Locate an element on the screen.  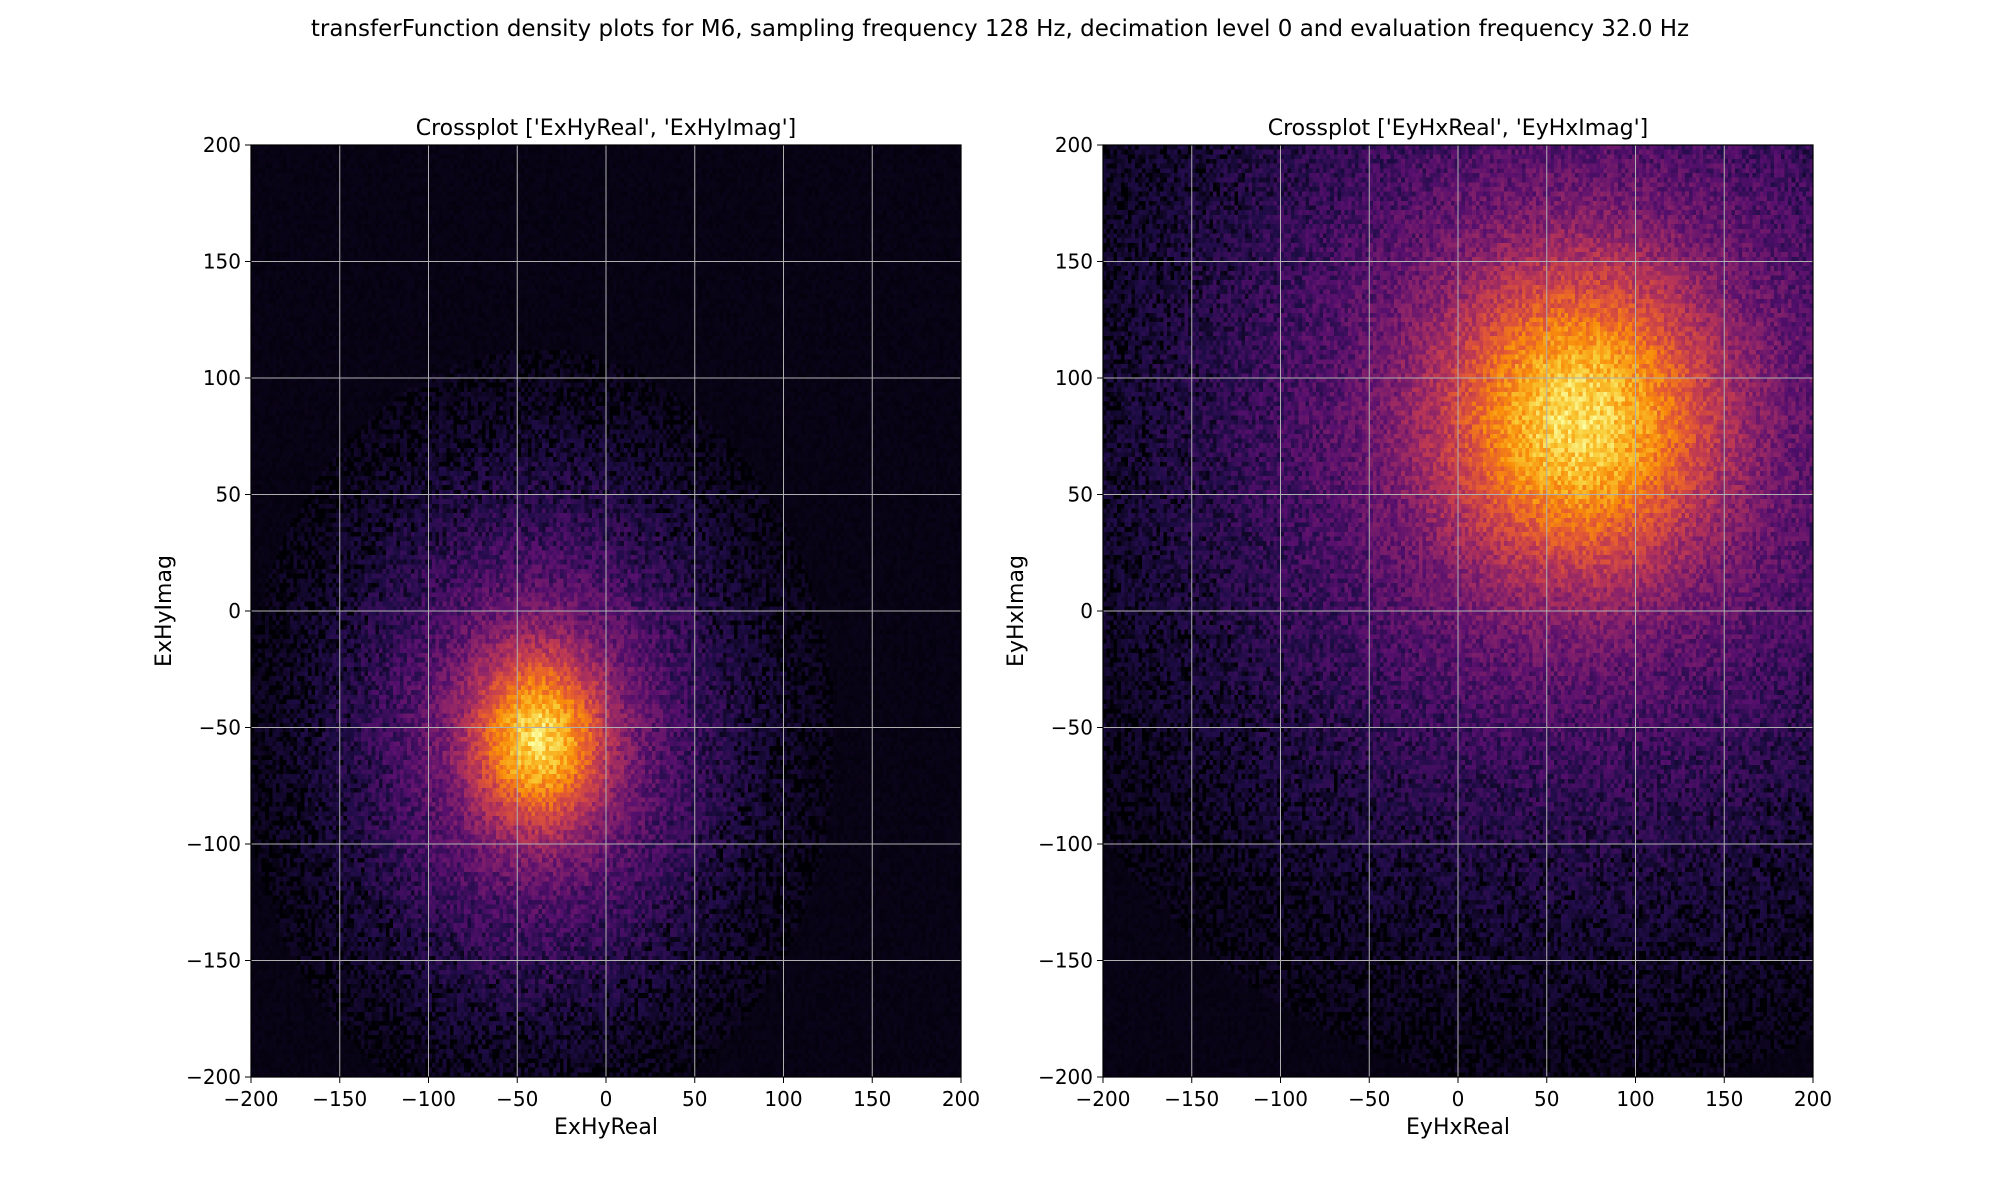
chart-2-xtick-label-1: −150 is located at coordinates (1191, 1099).